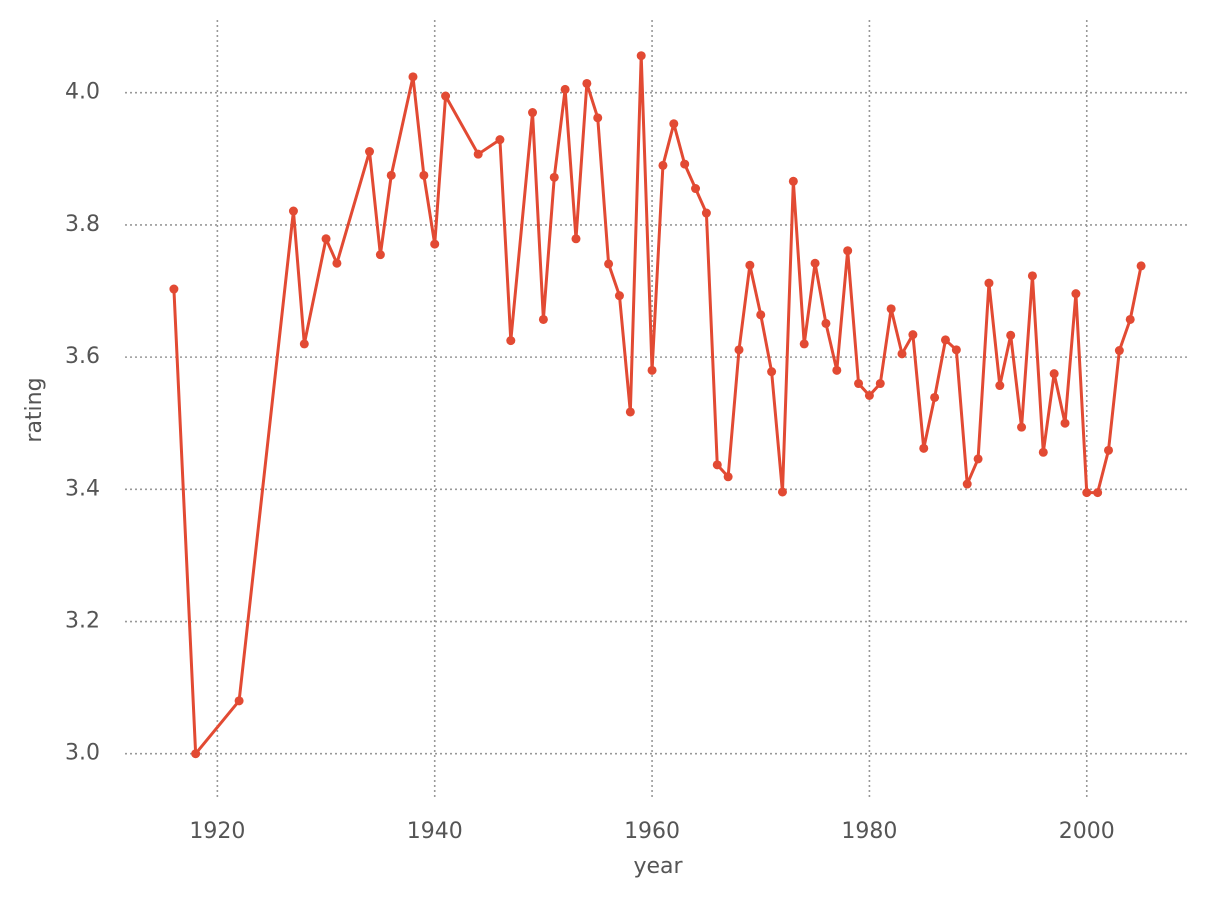  I want to click on y-tick-label: 3.0, so click(82, 753).